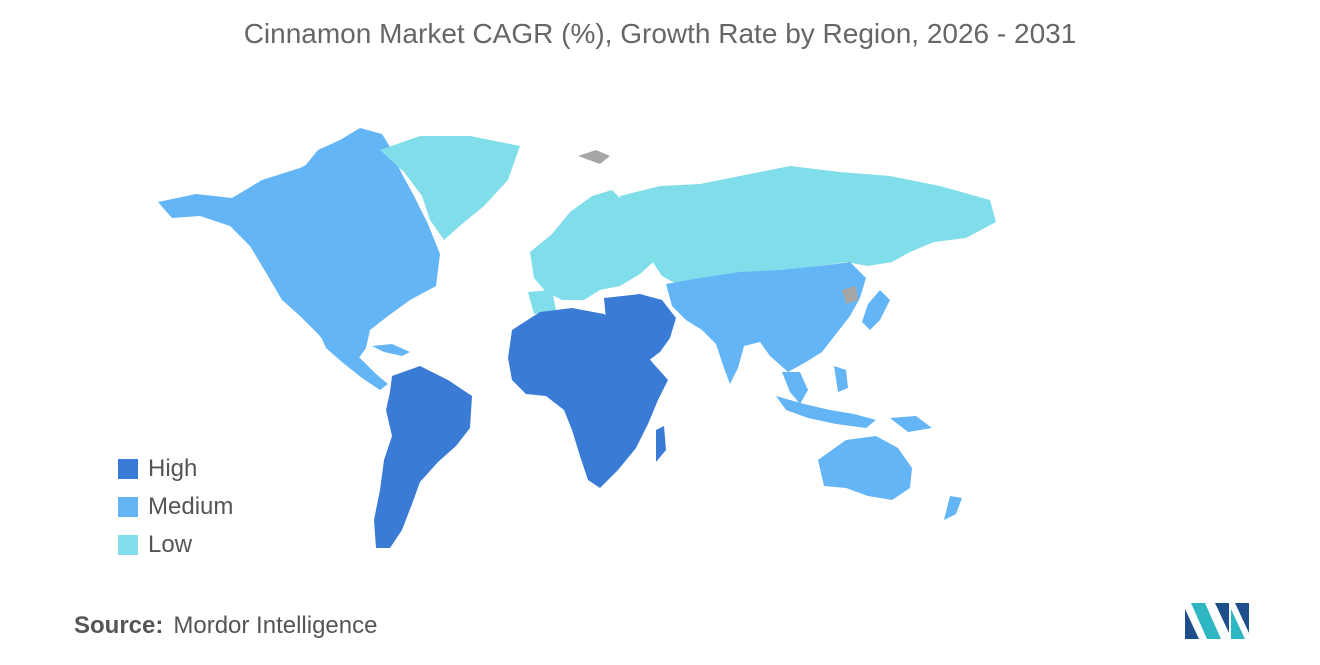 Image resolution: width=1320 pixels, height=665 pixels. Describe the element at coordinates (1217, 621) in the screenshot. I see `mordor-intelligence-logo-icon` at that location.